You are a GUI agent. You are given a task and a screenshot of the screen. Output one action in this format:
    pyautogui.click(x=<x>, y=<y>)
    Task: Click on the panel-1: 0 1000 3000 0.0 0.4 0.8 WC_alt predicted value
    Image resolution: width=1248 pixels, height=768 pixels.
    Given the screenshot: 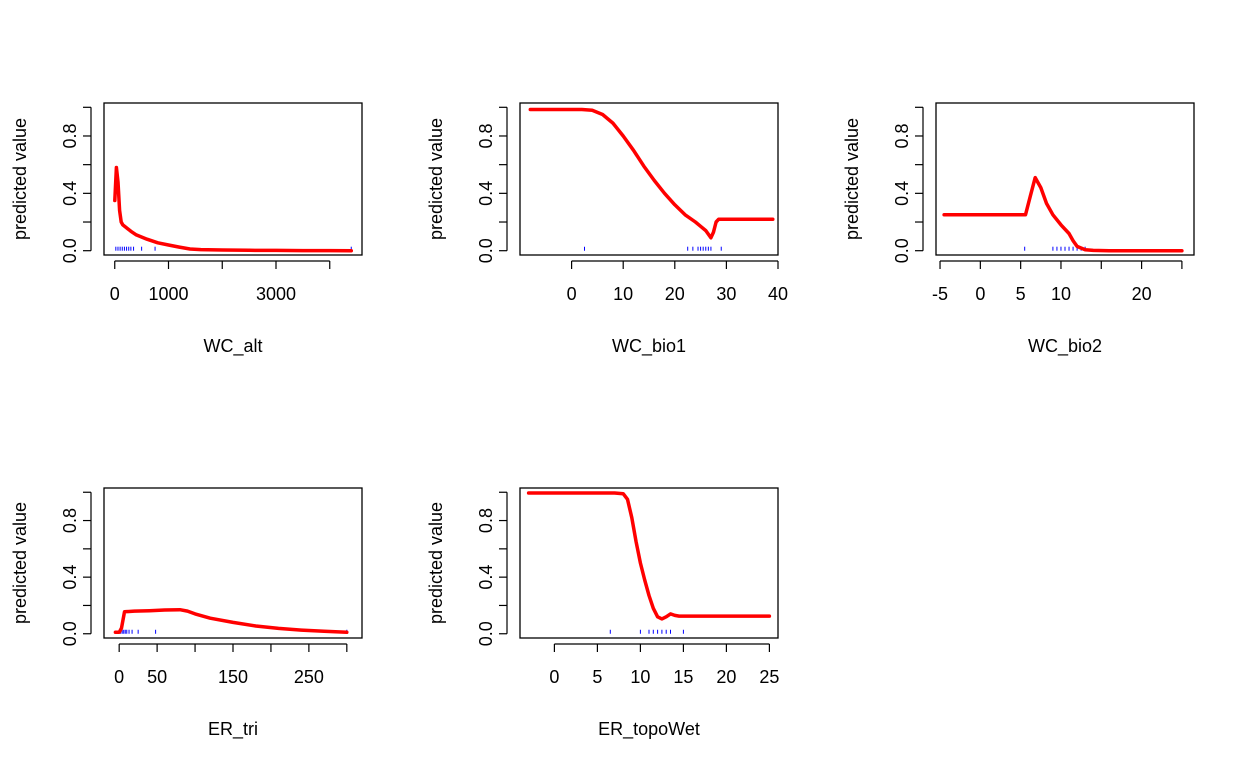 What is the action you would take?
    pyautogui.click(x=186, y=229)
    